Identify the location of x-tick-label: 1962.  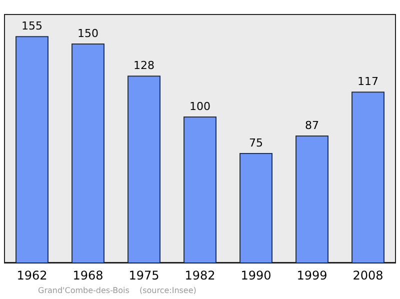
(32, 275).